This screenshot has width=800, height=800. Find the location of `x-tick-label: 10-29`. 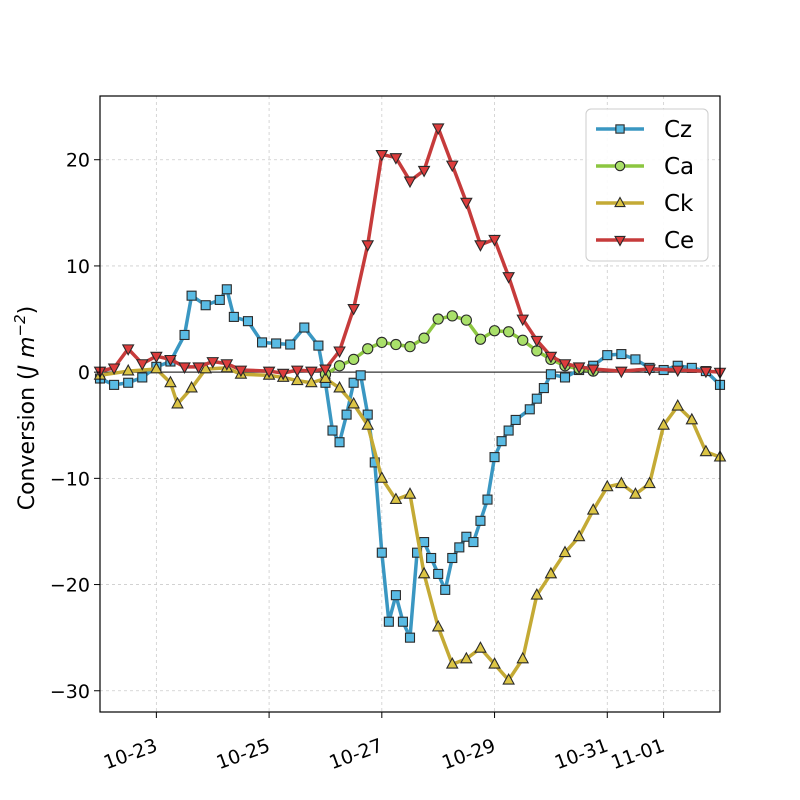

x-tick-label: 10-29 is located at coordinates (468, 755).